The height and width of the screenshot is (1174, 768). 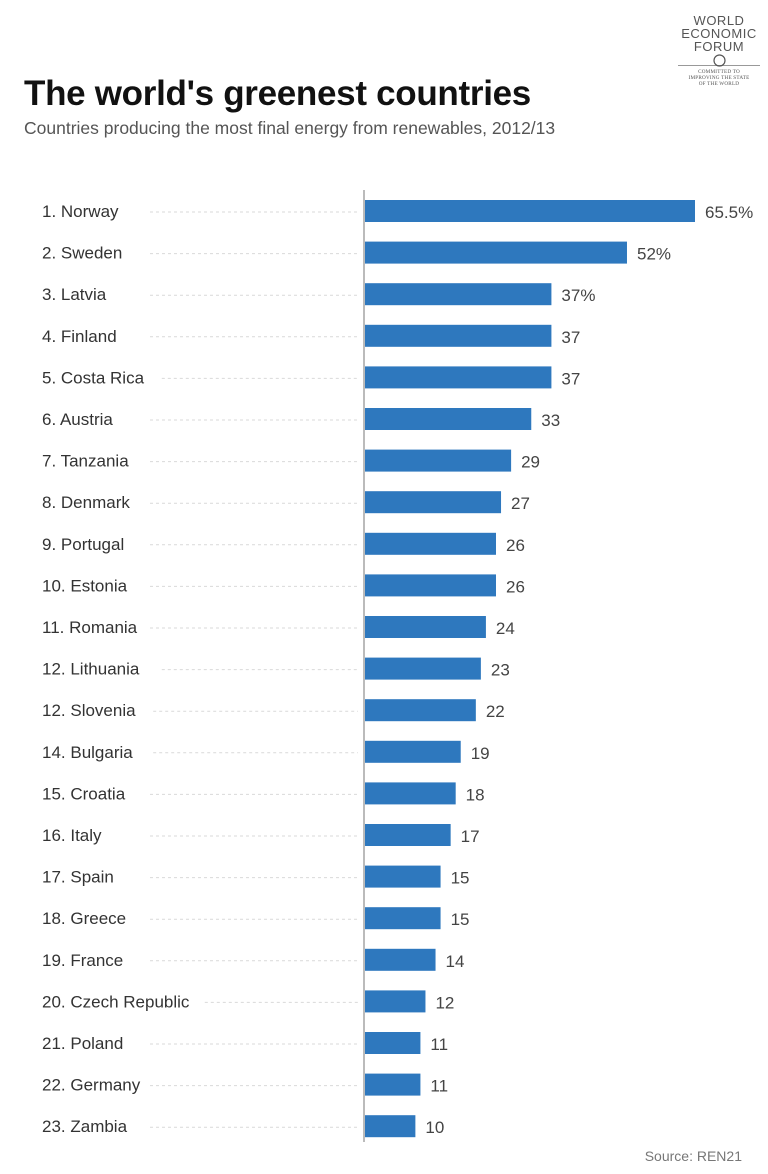 I want to click on source-note: Source: REN21, so click(x=693, y=1156).